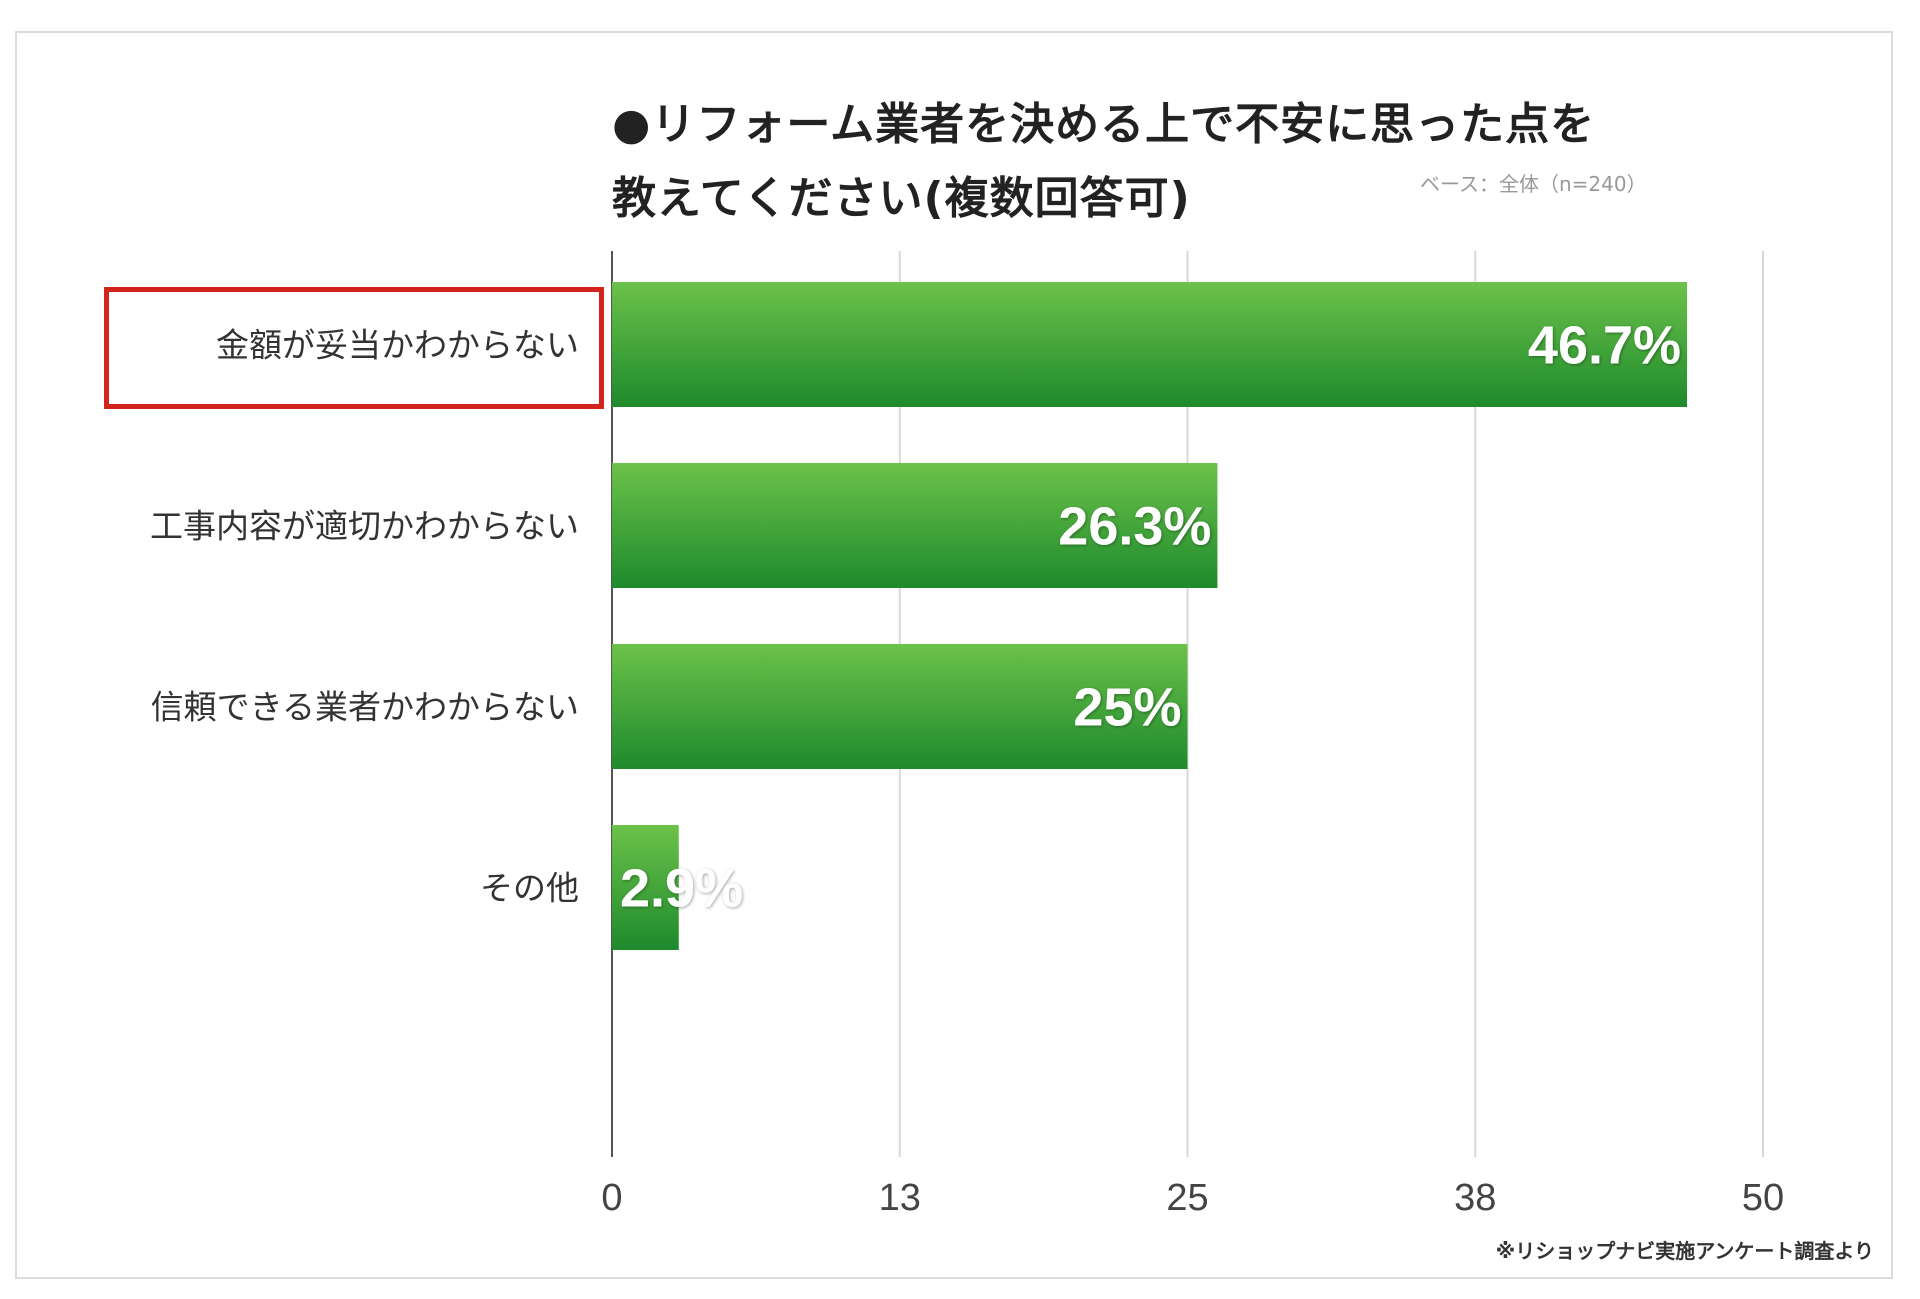 This screenshot has height=1299, width=1920. I want to click on x-tick-label: 50, so click(1763, 1198).